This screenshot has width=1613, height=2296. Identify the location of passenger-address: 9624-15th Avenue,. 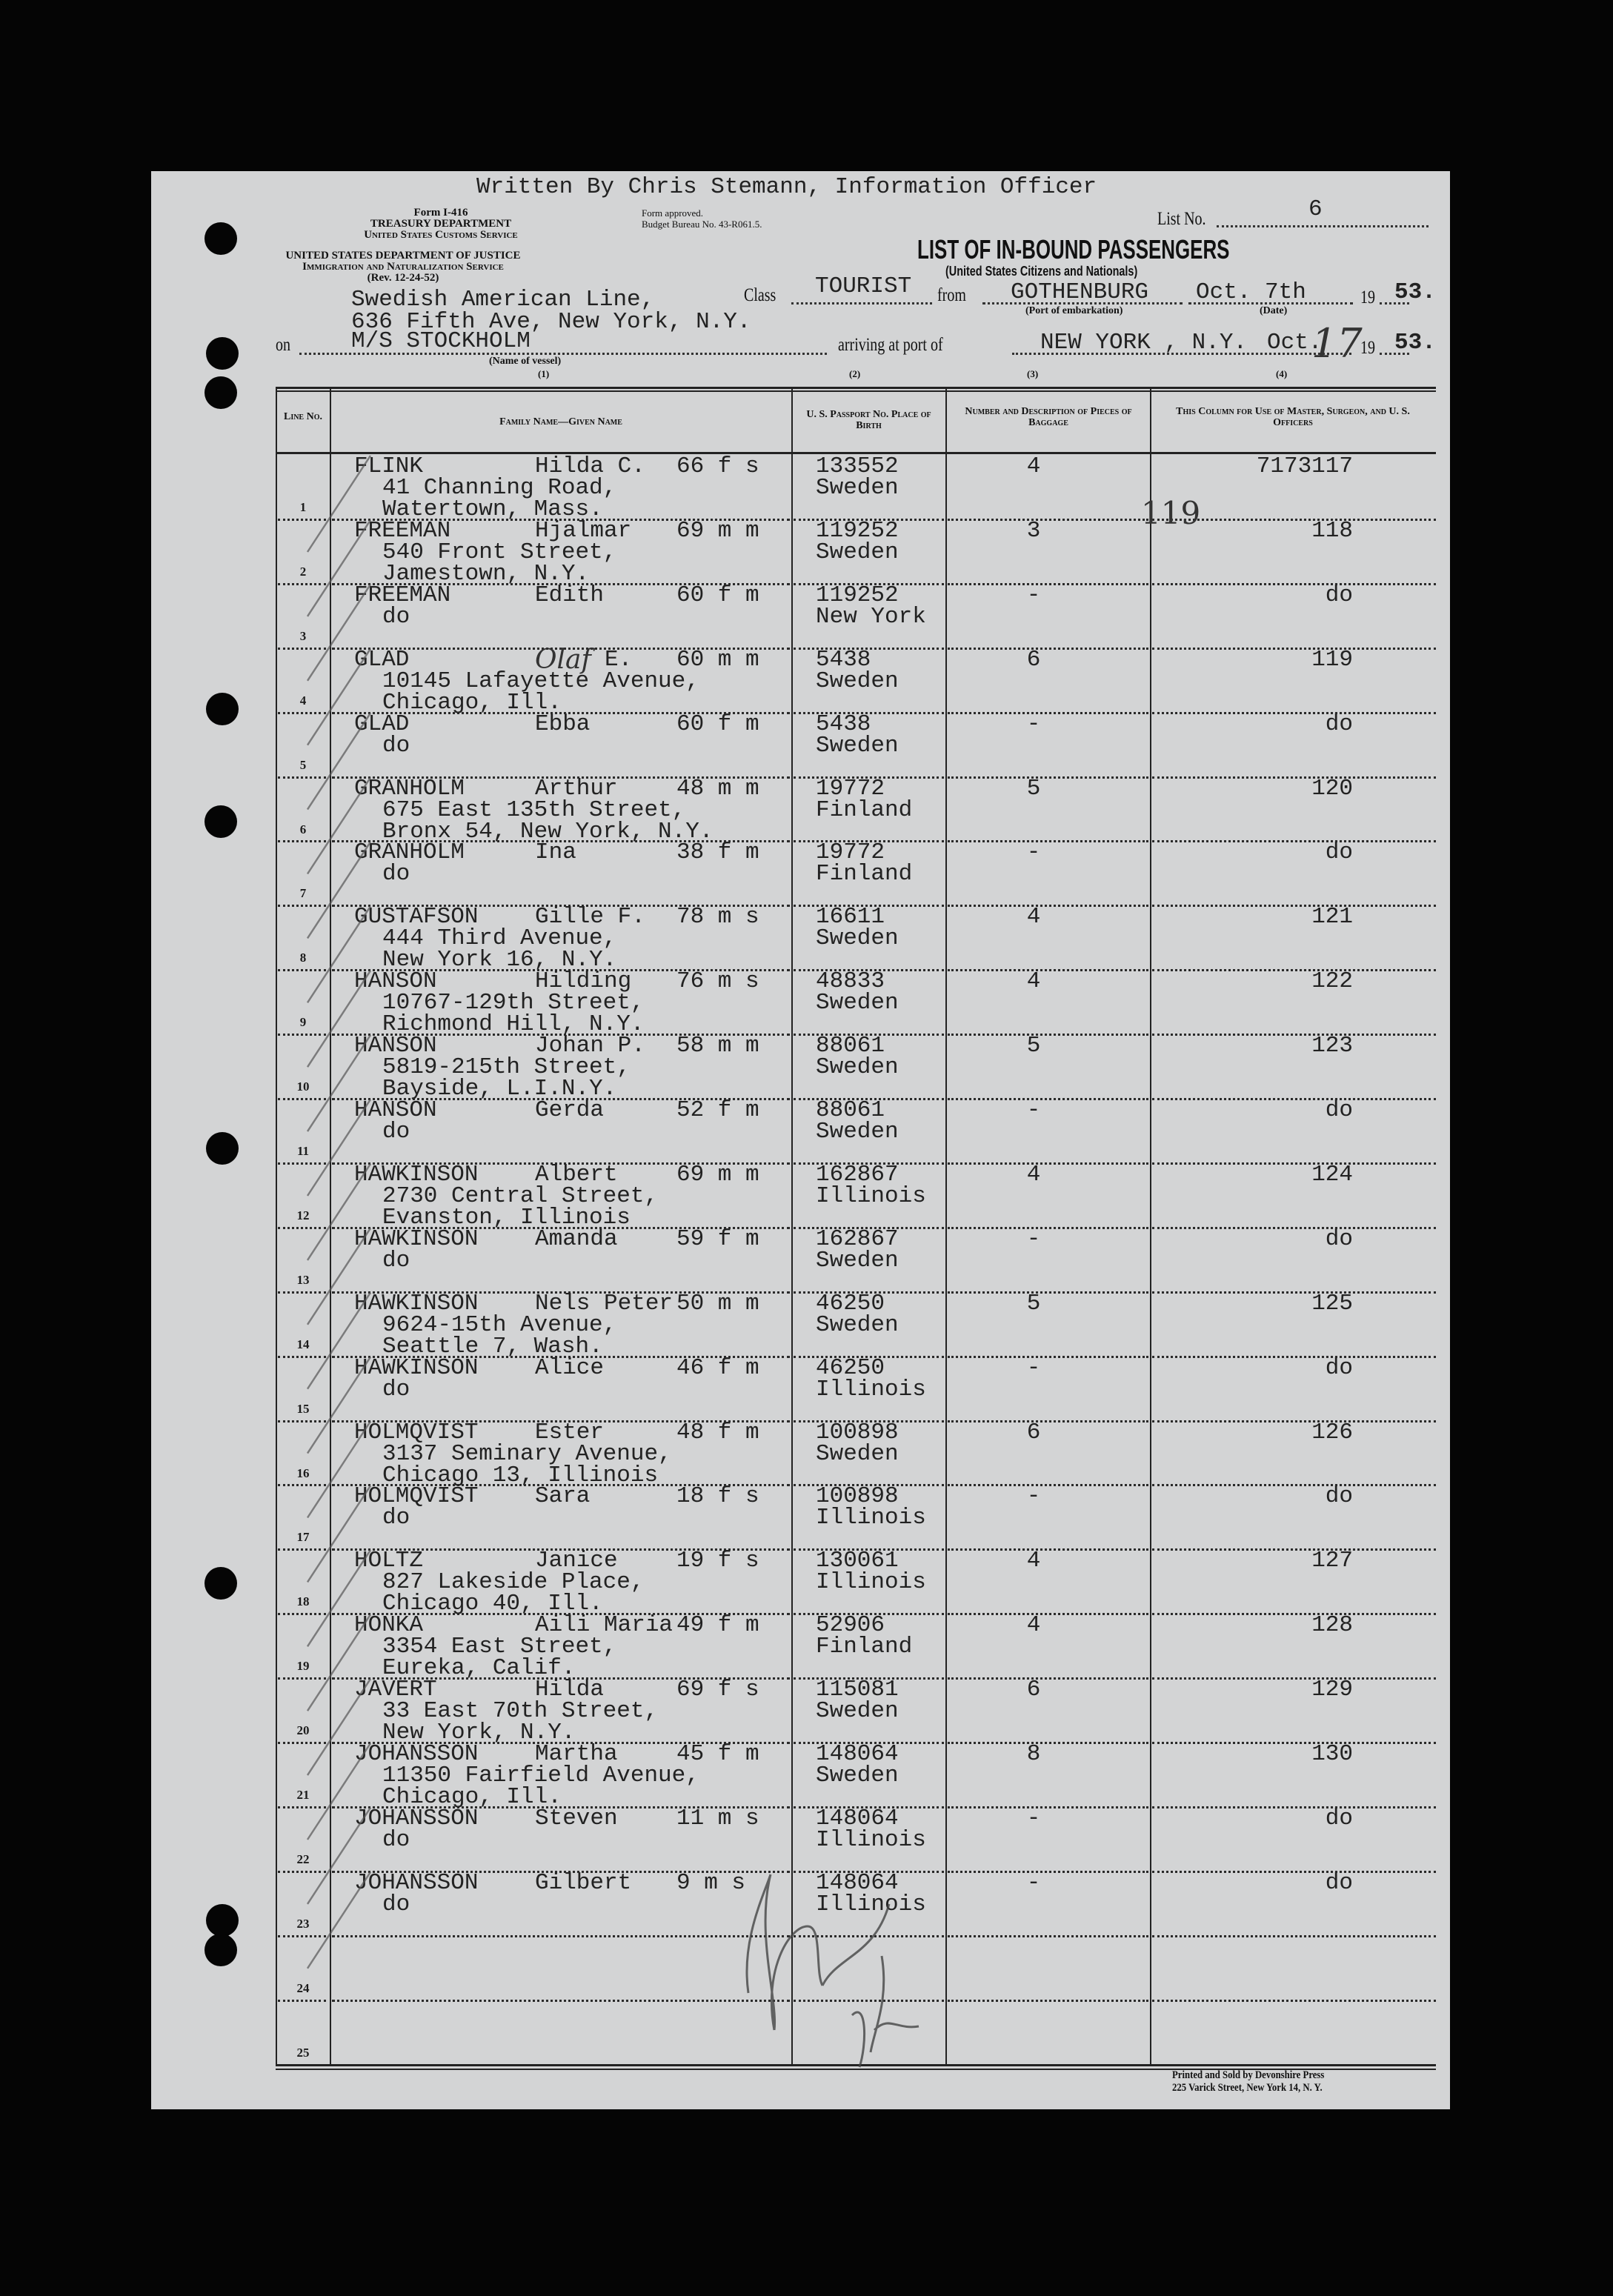
(499, 1325).